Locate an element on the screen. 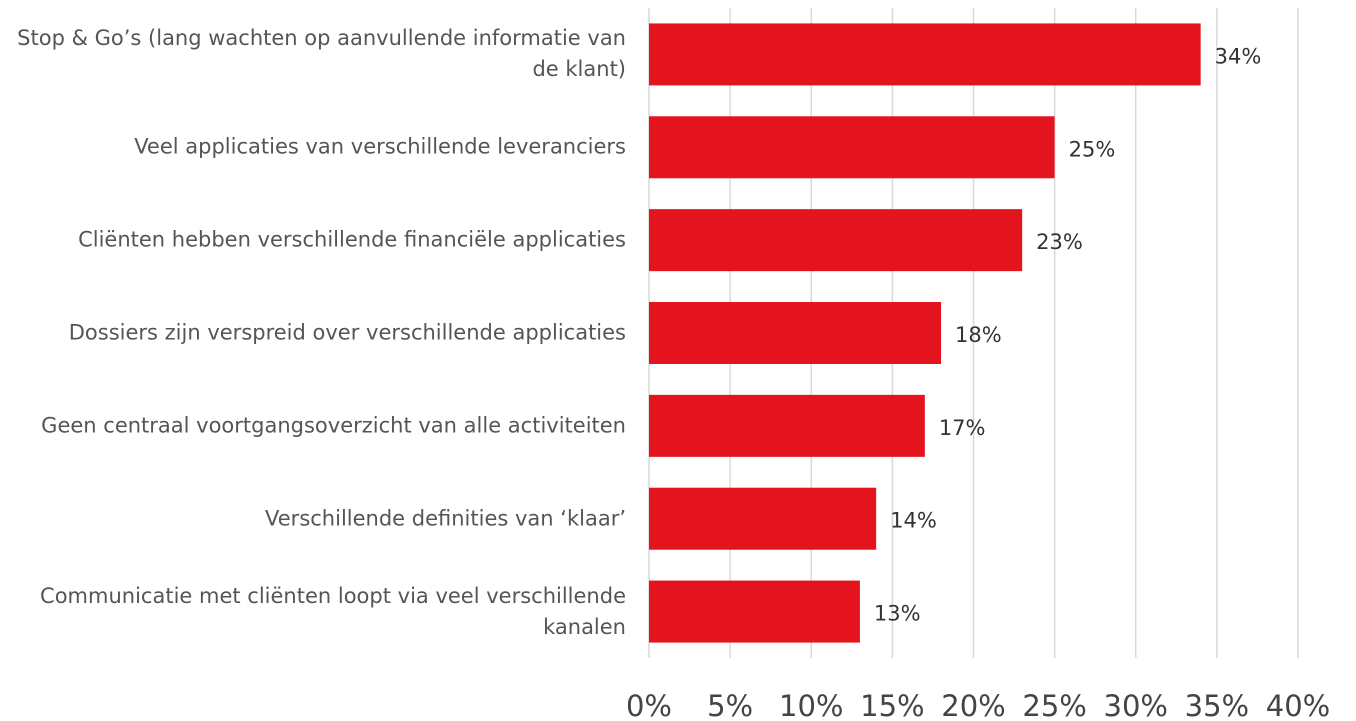 The image size is (1356, 721). x-tick-label: 15% is located at coordinates (892, 705).